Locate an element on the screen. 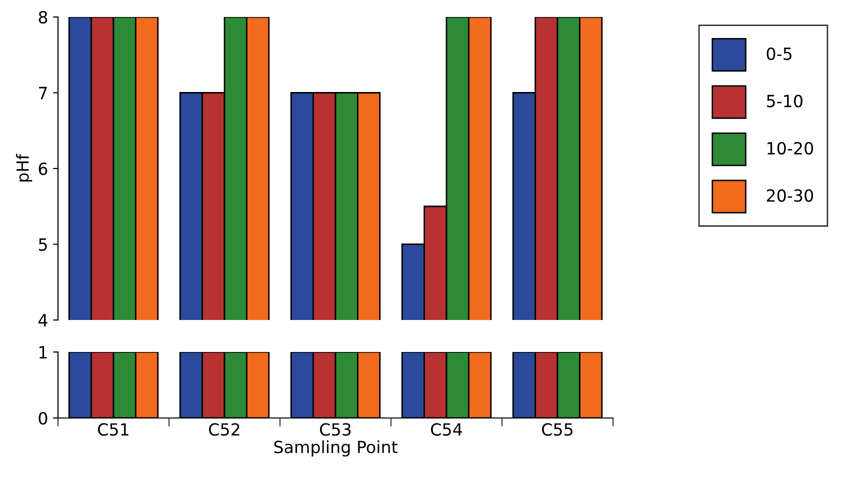 The height and width of the screenshot is (479, 846). x-axis-title: Sampling Point is located at coordinates (336, 448).